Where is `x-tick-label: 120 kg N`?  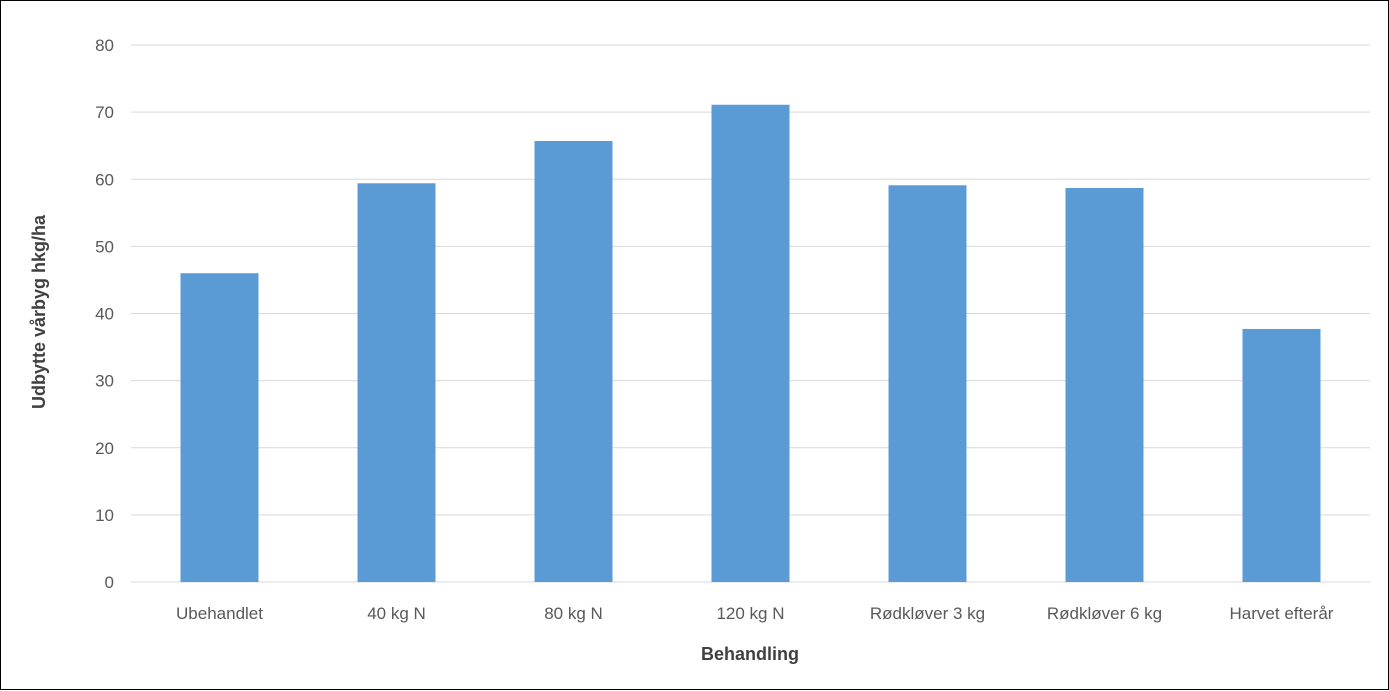 x-tick-label: 120 kg N is located at coordinates (750, 613).